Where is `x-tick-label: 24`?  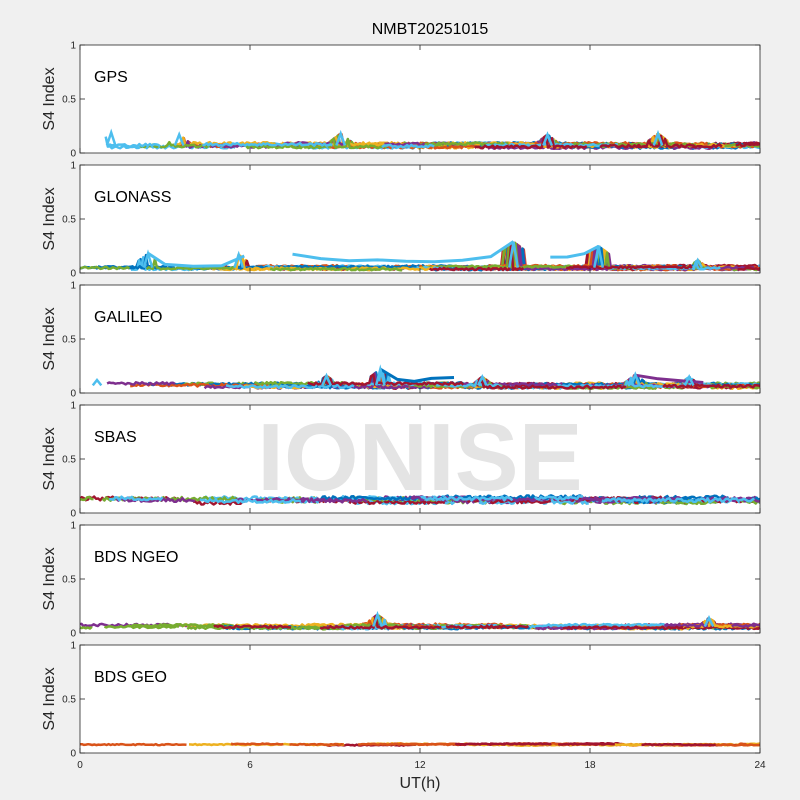 x-tick-label: 24 is located at coordinates (760, 765).